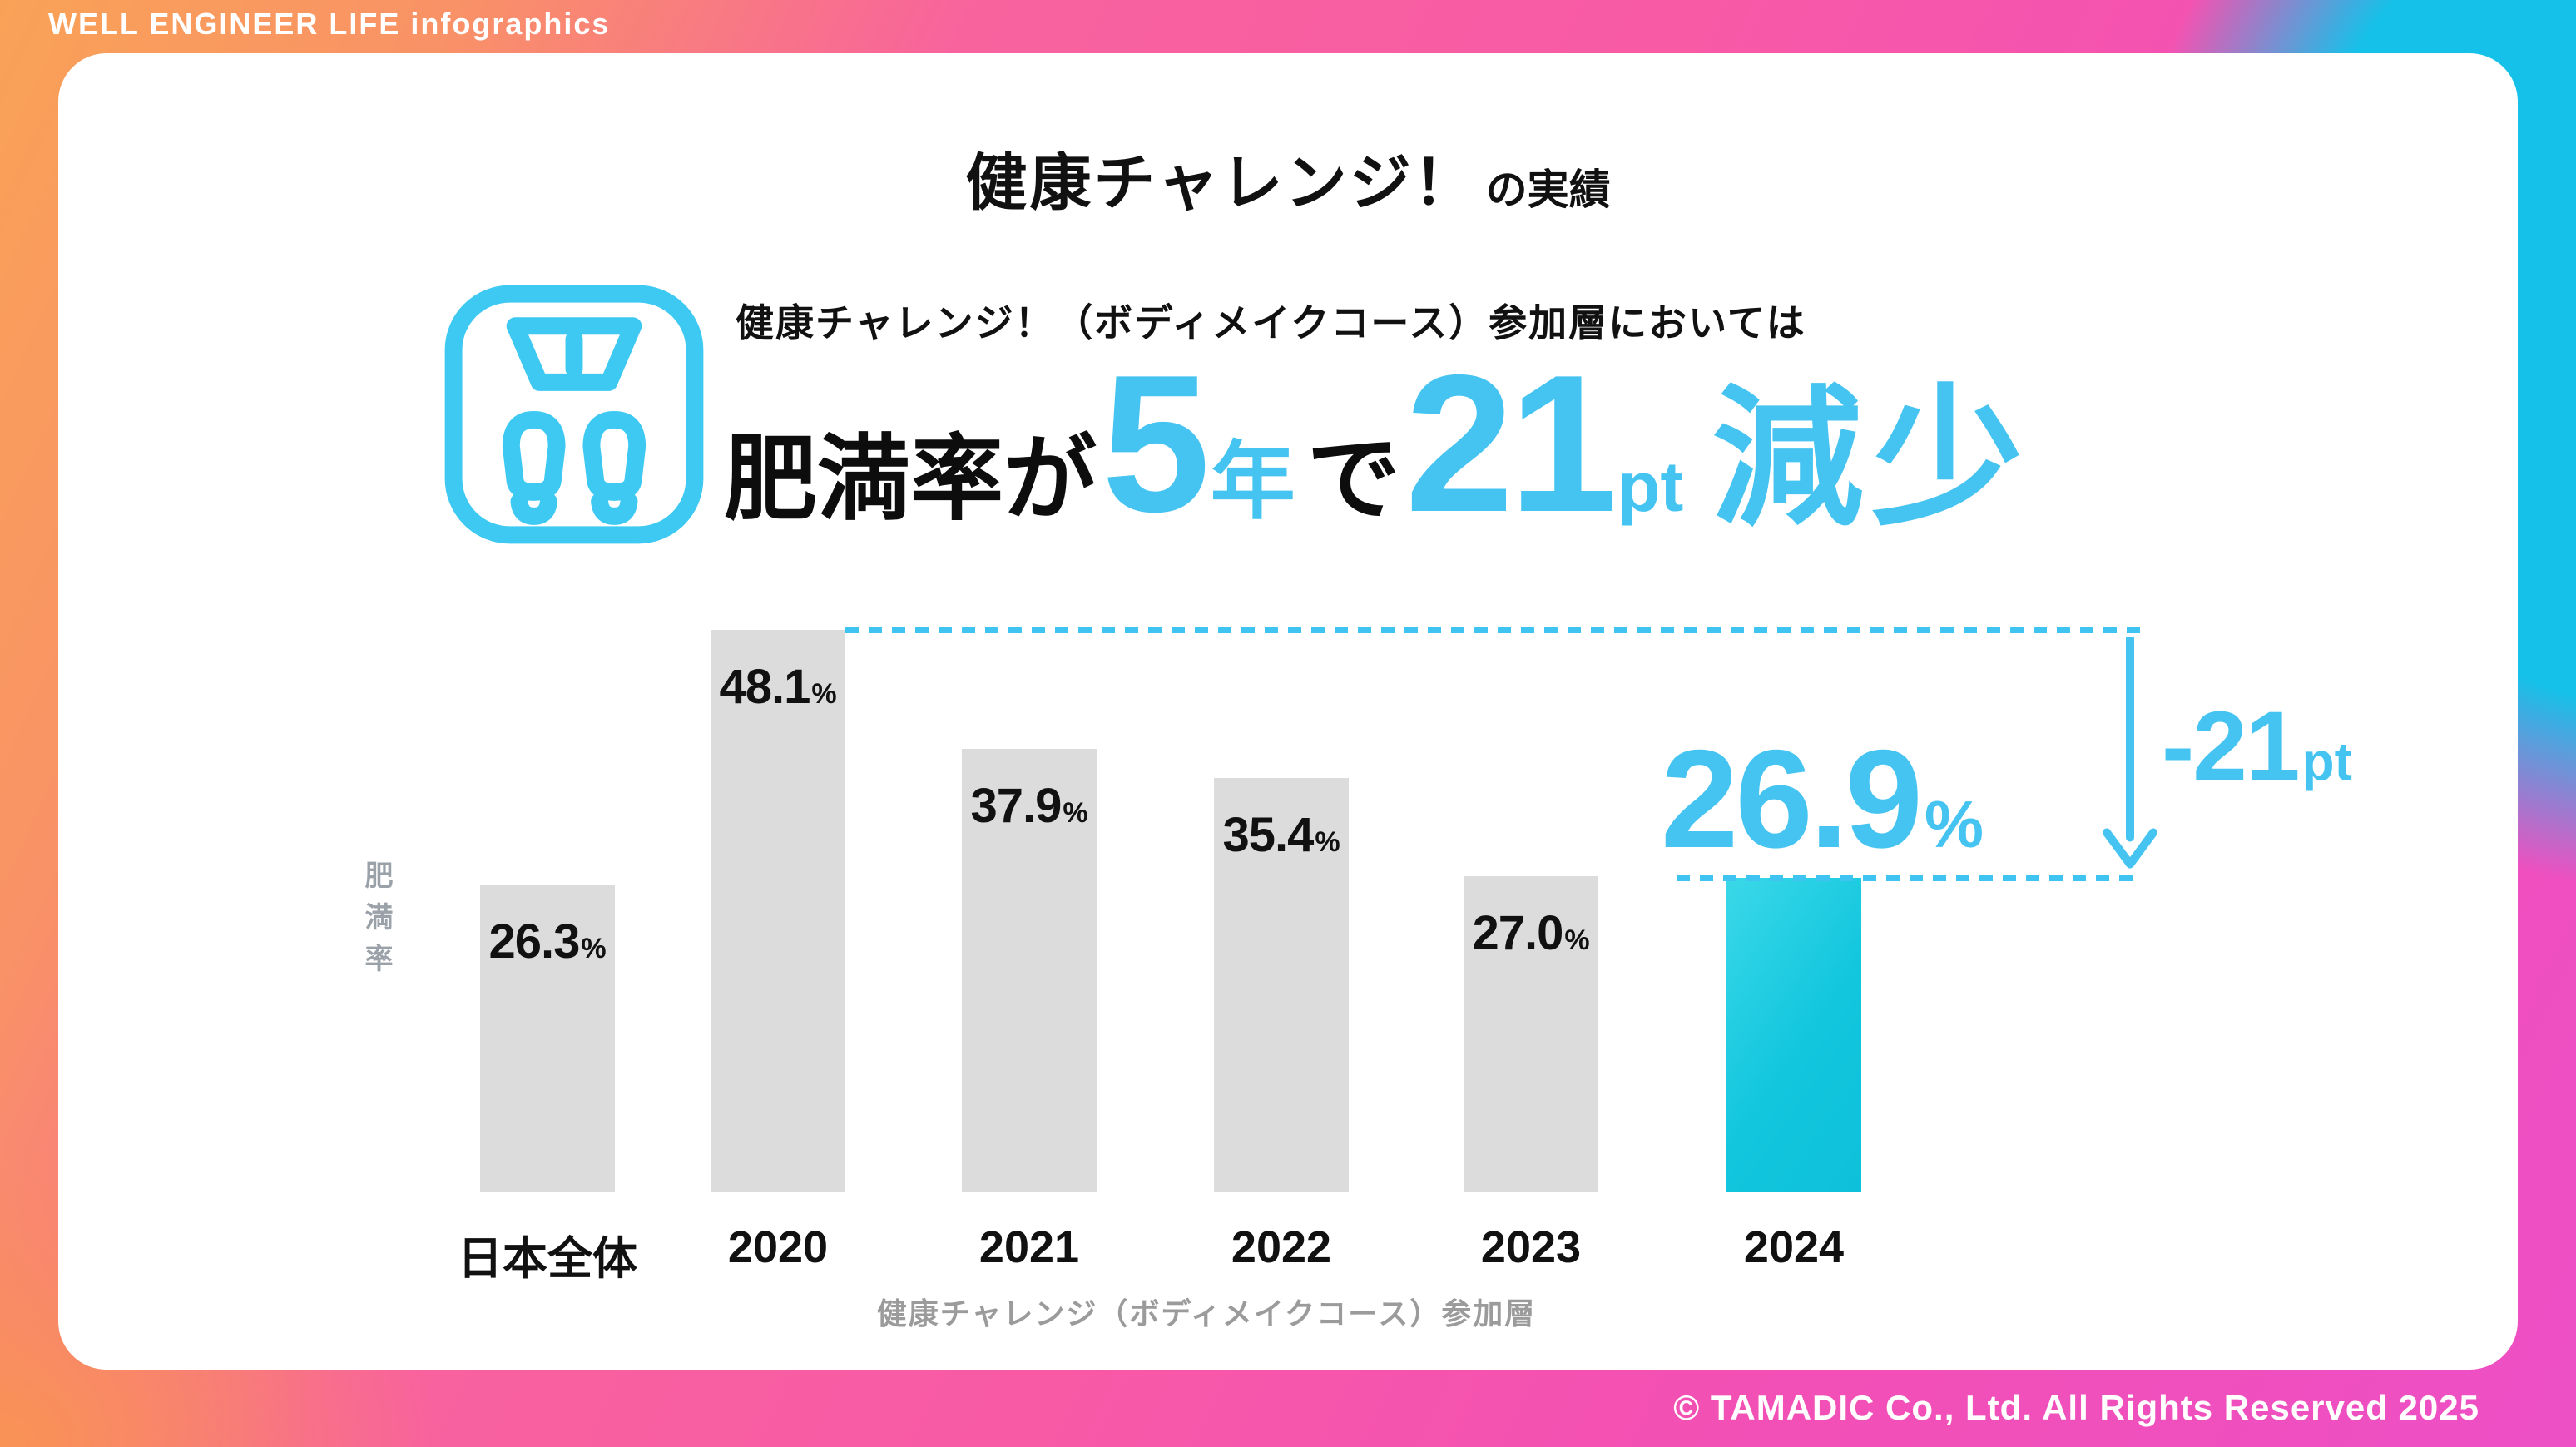 The height and width of the screenshot is (1447, 2576). Describe the element at coordinates (1494, 630) in the screenshot. I see `reference-dash-line-top` at that location.